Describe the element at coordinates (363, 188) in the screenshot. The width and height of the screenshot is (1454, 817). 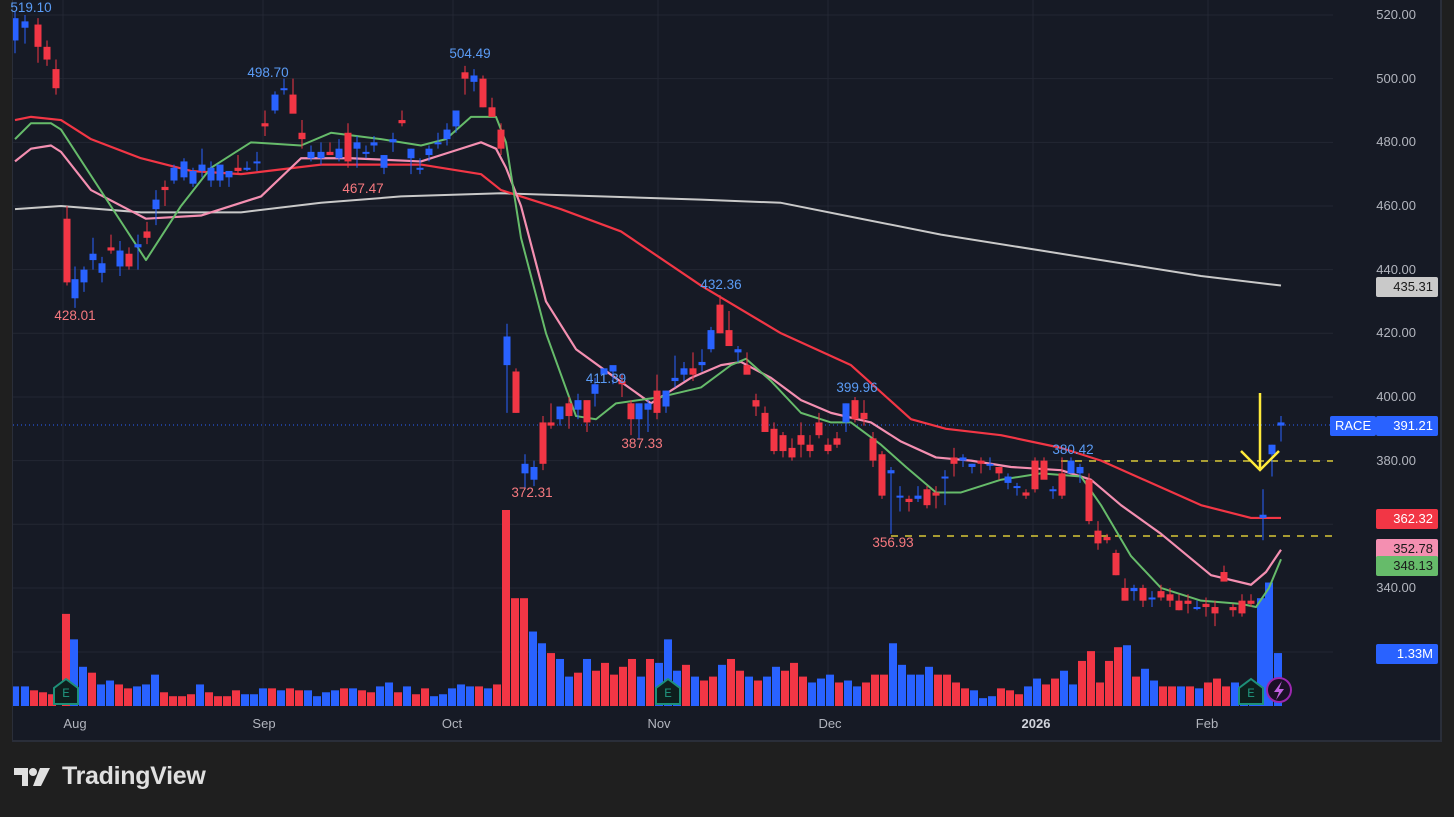
I see `low-price-label: 467.47` at that location.